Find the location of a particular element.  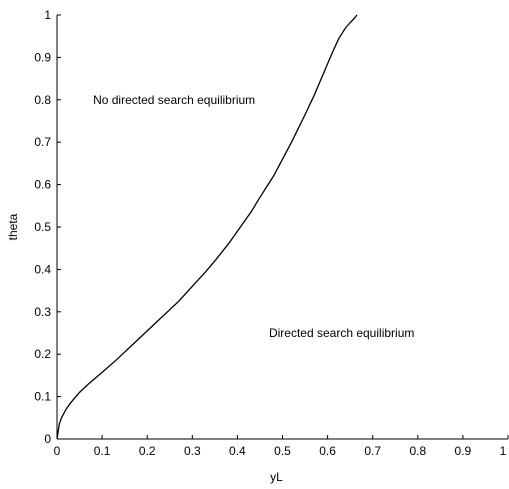

y-tick-label: 0.8 is located at coordinates (42, 100).